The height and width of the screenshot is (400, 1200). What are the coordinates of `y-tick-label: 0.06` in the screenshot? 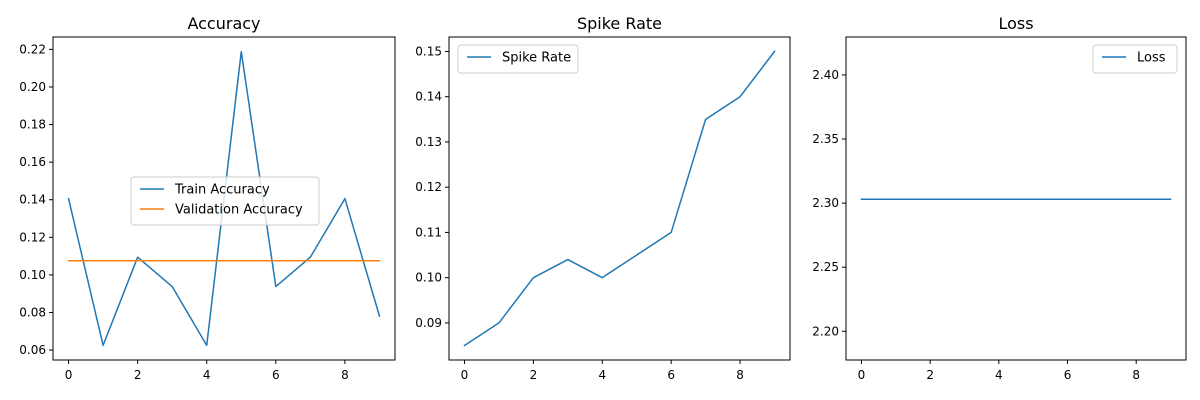 It's located at (32, 350).